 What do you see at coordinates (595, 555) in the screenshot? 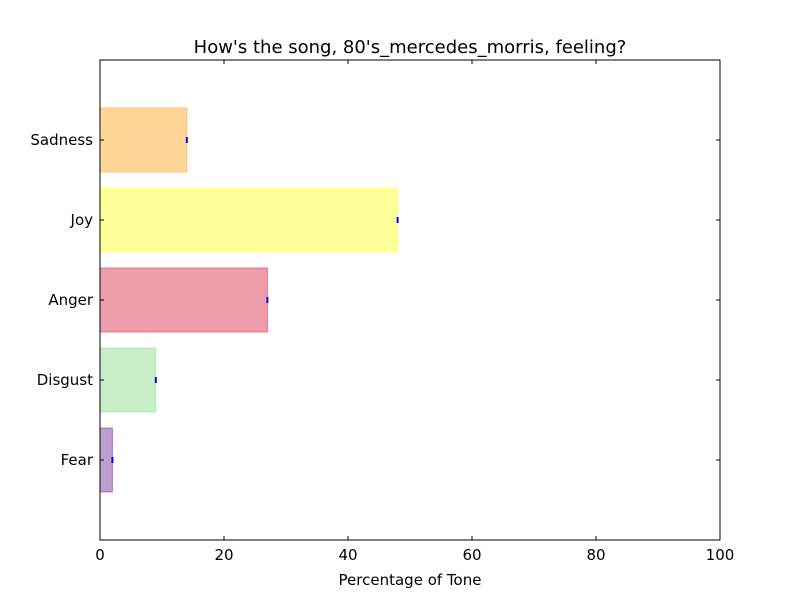
I see `x-tick-label-80: 80` at bounding box center [595, 555].